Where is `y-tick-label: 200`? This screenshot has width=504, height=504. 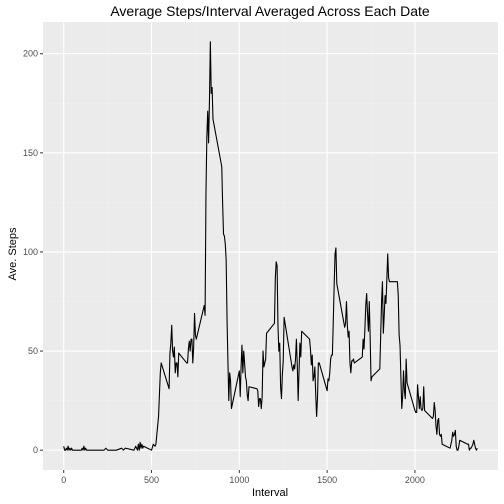 y-tick-label: 200 is located at coordinates (30, 54).